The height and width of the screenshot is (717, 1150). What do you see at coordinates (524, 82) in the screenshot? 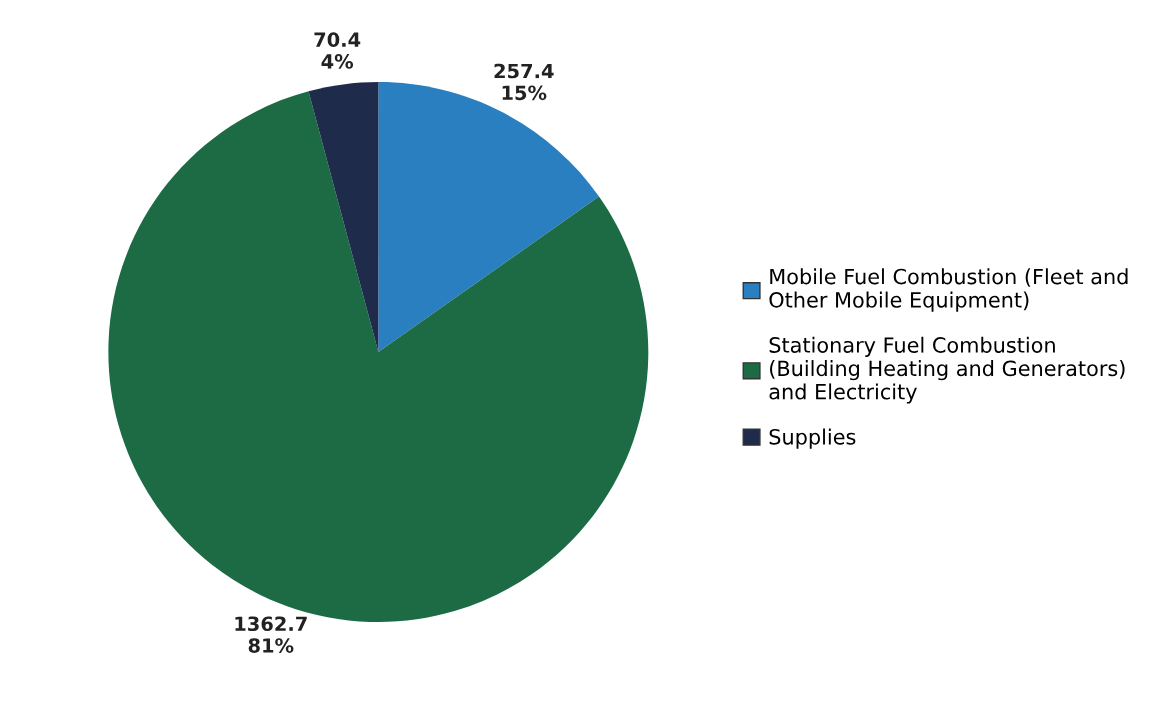
I see `data-label: 257.4 15%` at bounding box center [524, 82].